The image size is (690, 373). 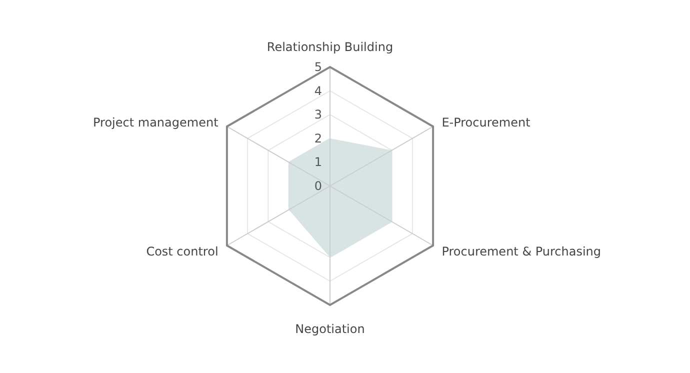 I want to click on y-tick-label: 5, so click(x=318, y=67).